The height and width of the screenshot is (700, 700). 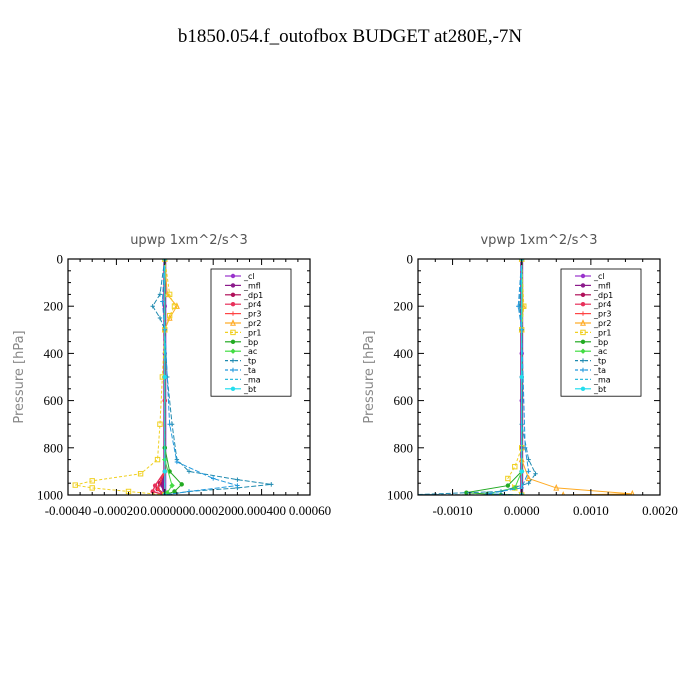 I want to click on legend-label: _pr2, so click(x=252, y=323).